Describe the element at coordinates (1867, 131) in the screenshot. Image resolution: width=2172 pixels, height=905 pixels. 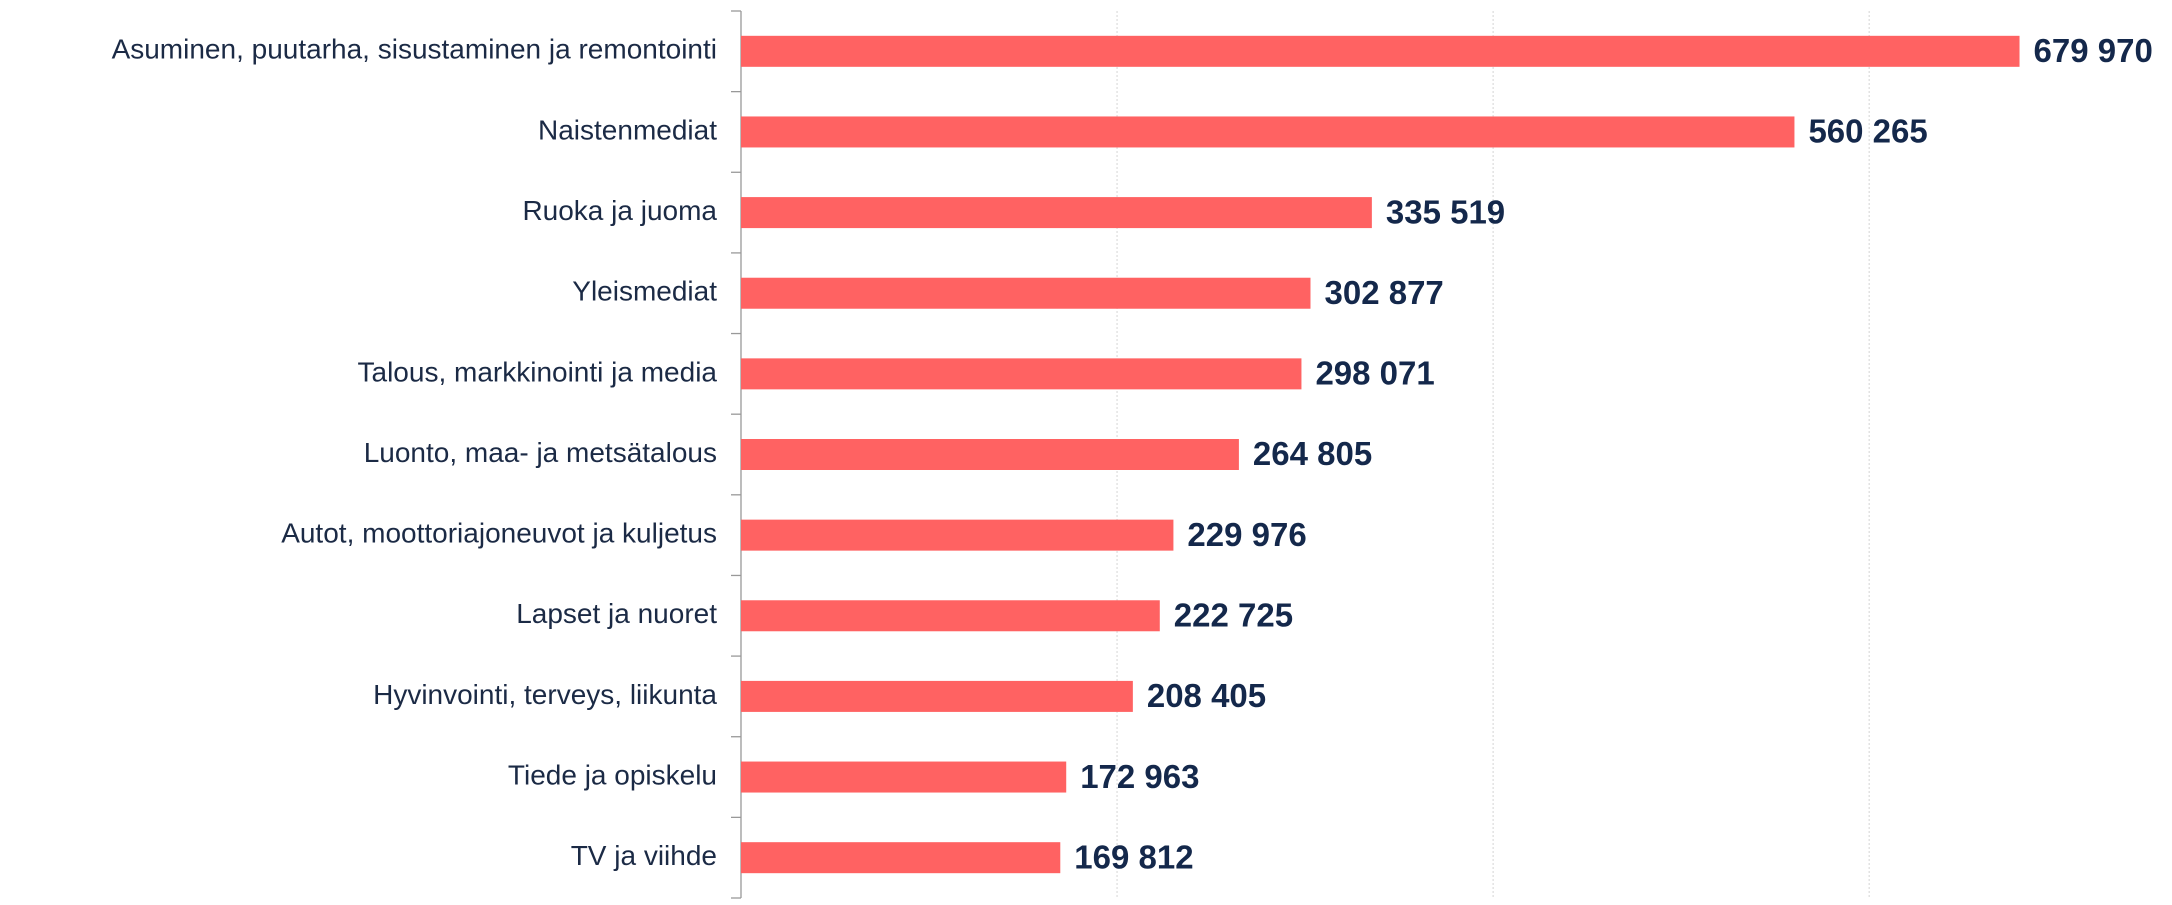
I see `value-label: 560 265` at that location.